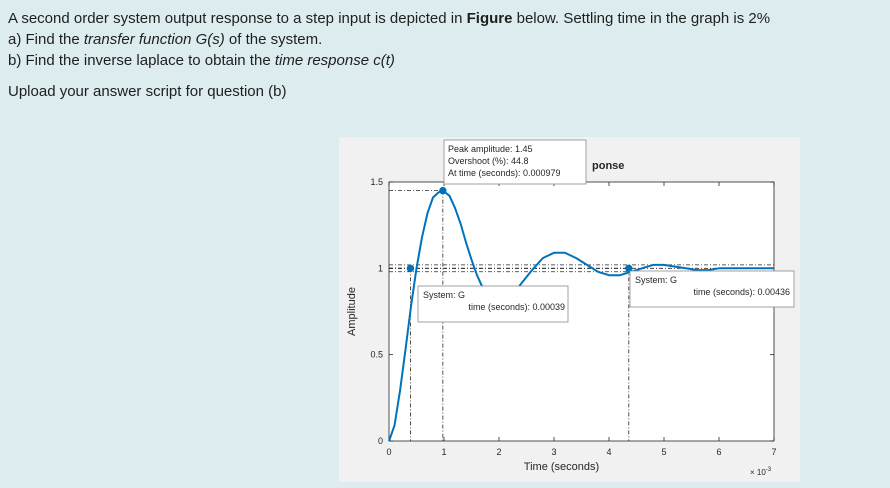  What do you see at coordinates (608, 452) in the screenshot?
I see `x-tick-label: 4` at bounding box center [608, 452].